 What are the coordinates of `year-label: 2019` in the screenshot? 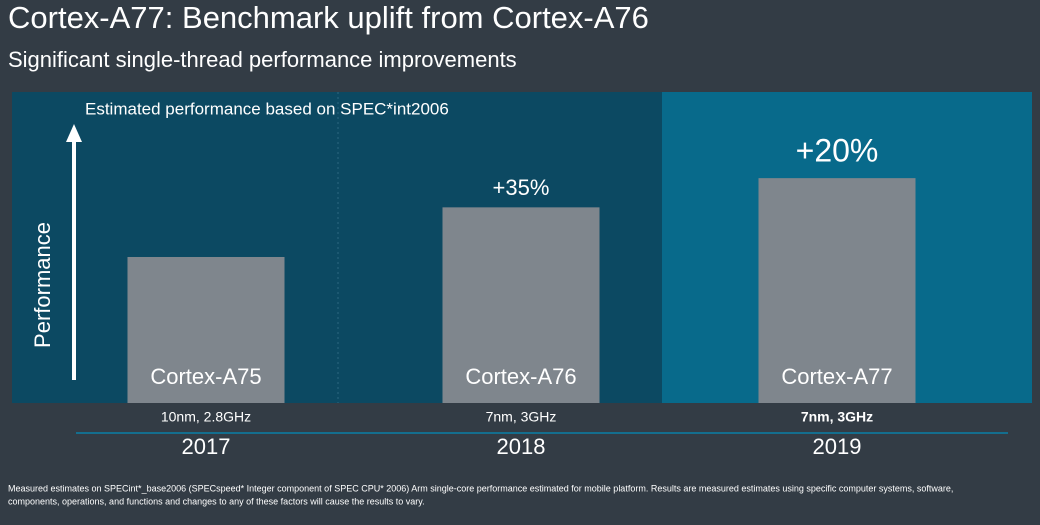 It's located at (837, 446).